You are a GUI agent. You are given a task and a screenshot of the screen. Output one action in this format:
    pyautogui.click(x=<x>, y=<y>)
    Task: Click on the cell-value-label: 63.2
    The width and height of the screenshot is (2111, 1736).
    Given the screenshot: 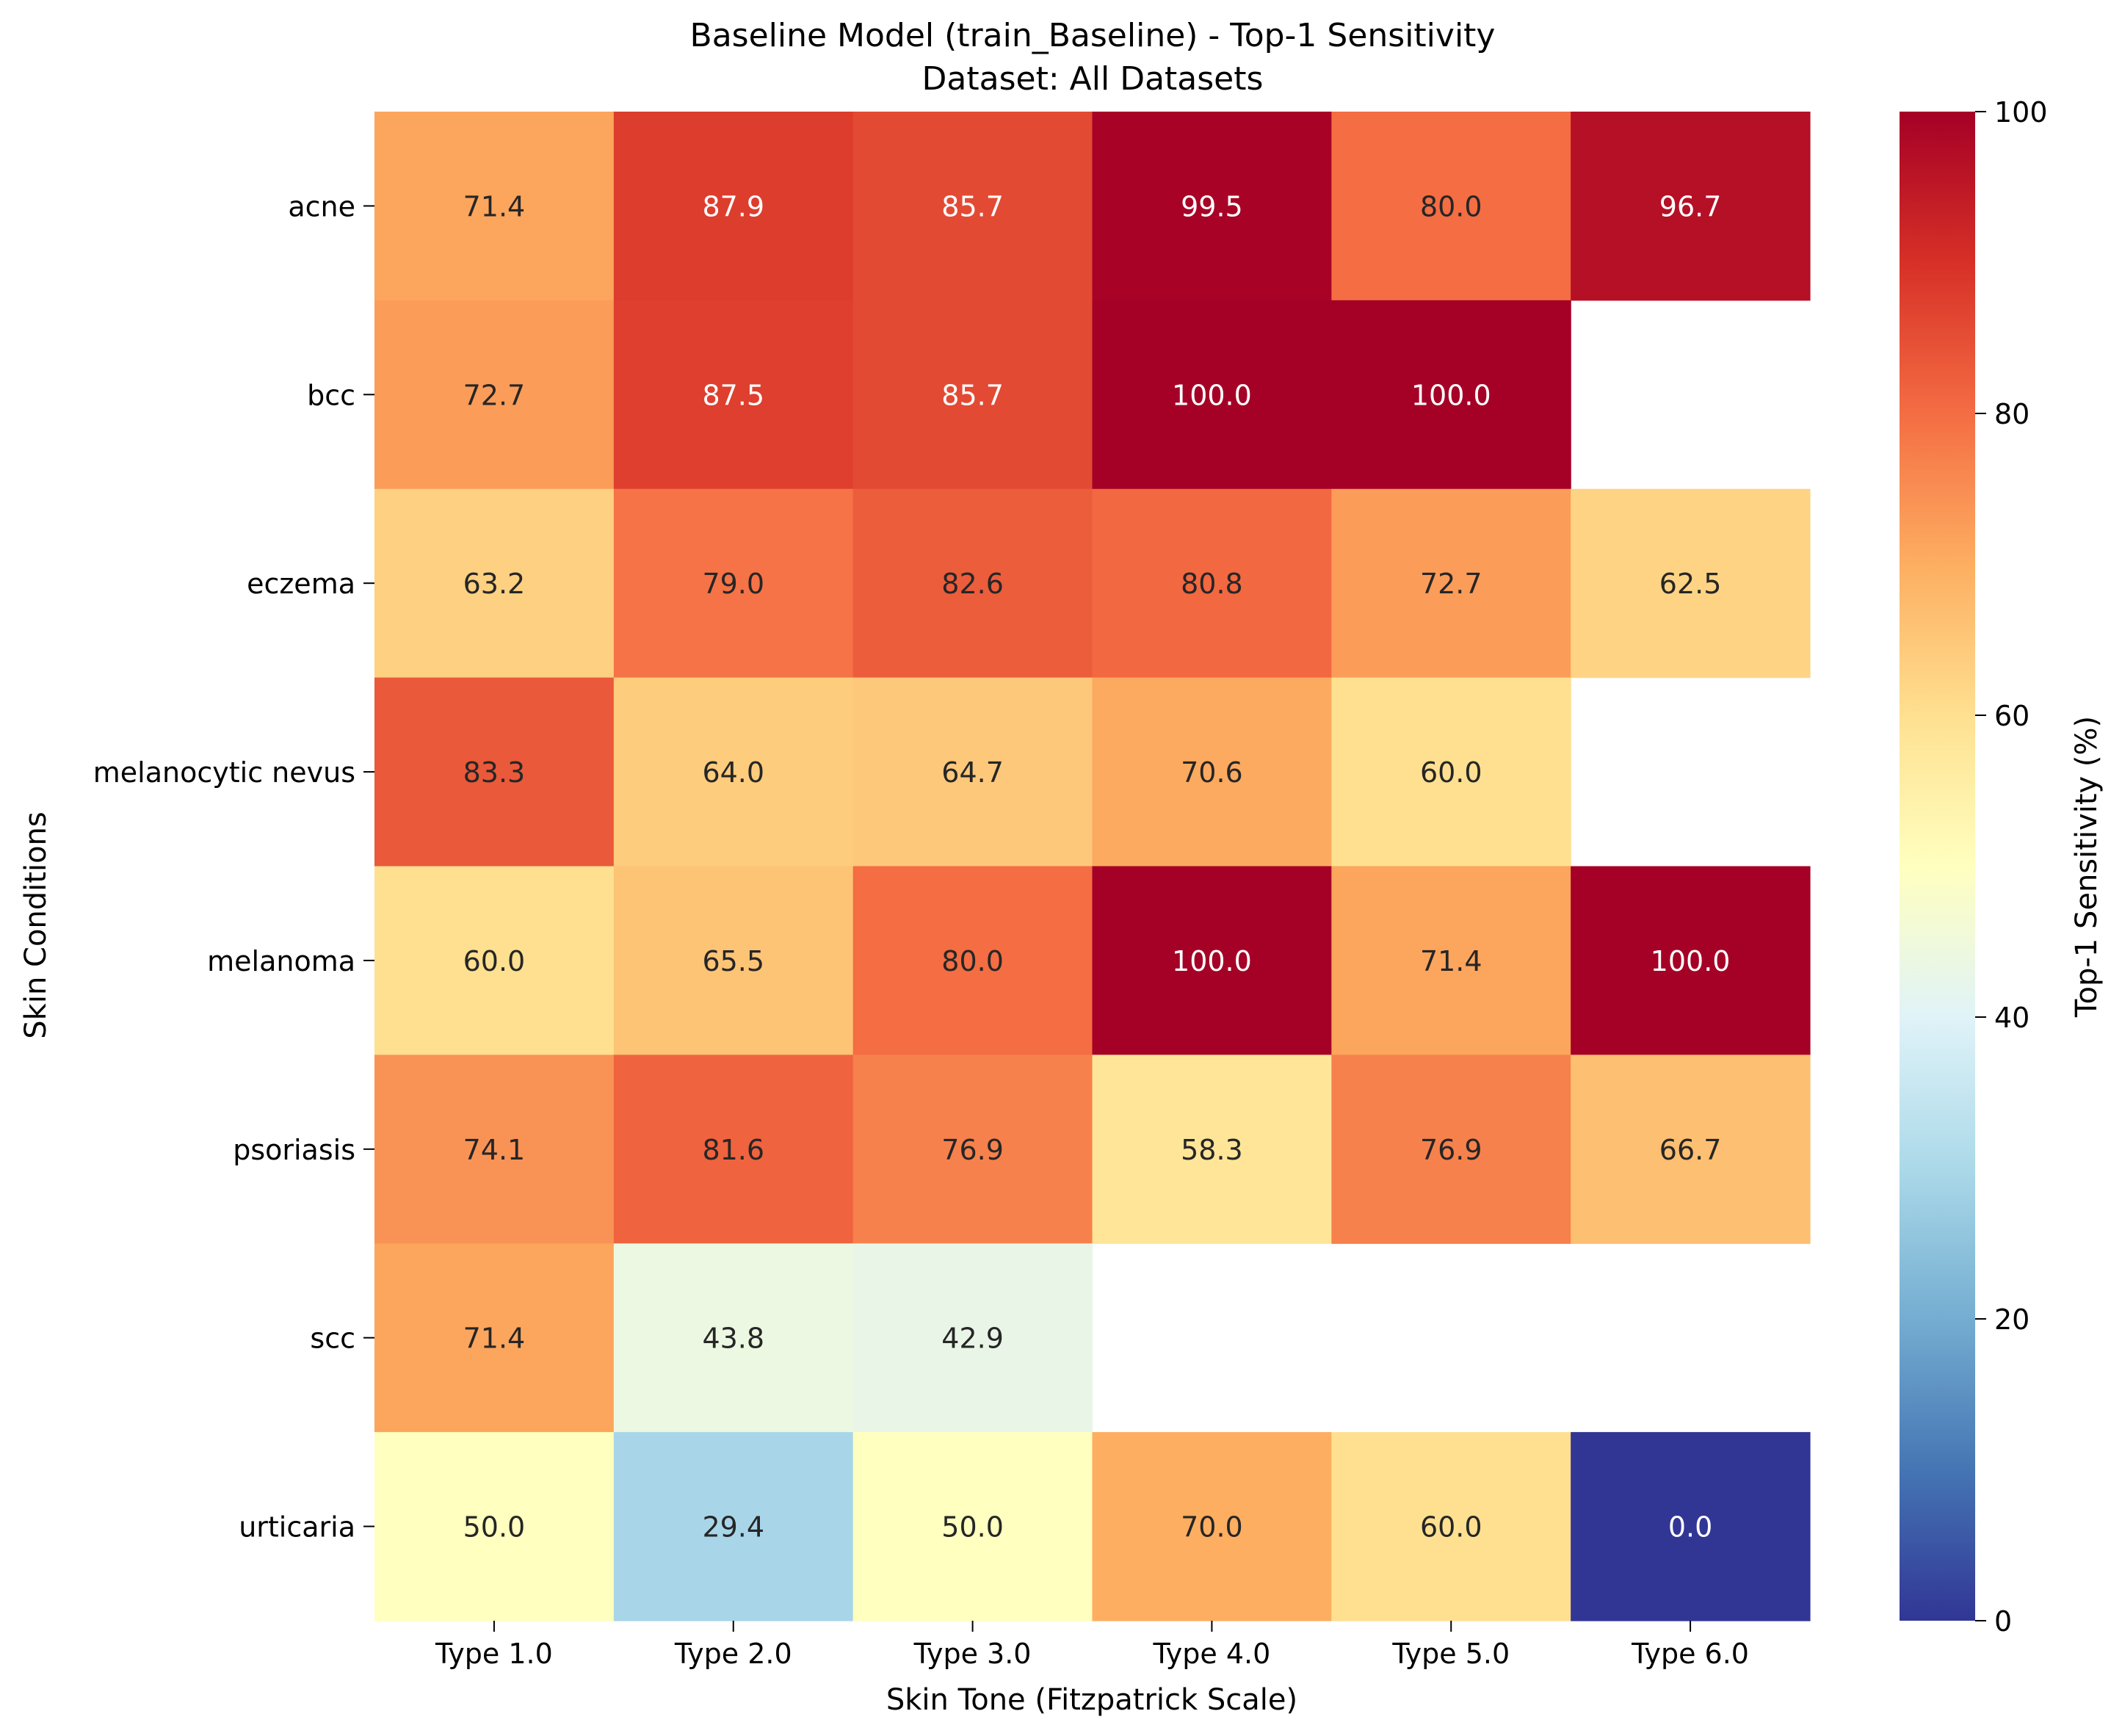 What is the action you would take?
    pyautogui.click(x=494, y=584)
    